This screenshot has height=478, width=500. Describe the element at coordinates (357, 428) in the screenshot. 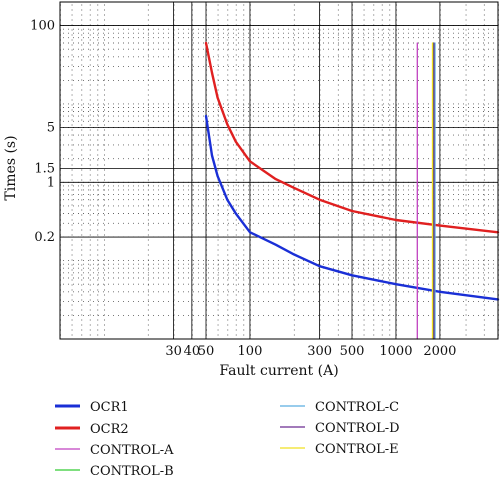

I see `legend-label: CONTROL-D` at that location.